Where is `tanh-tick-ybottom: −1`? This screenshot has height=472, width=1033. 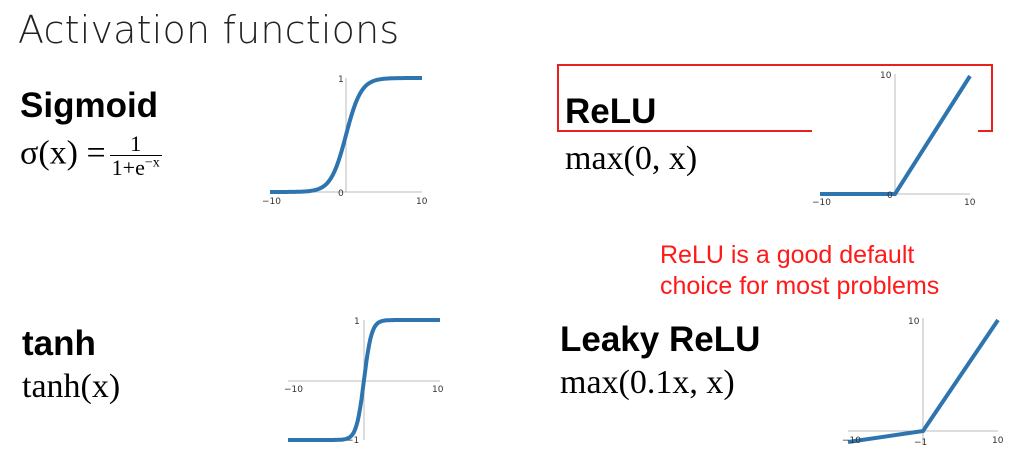 tanh-tick-ybottom: −1 is located at coordinates (352, 441).